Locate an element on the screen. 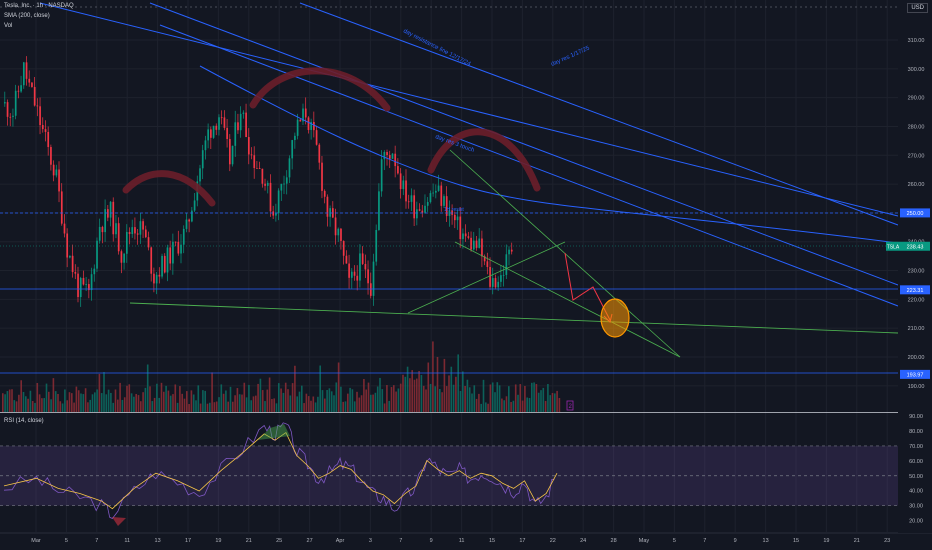 The width and height of the screenshot is (932, 550). target-circle is located at coordinates (615, 318).